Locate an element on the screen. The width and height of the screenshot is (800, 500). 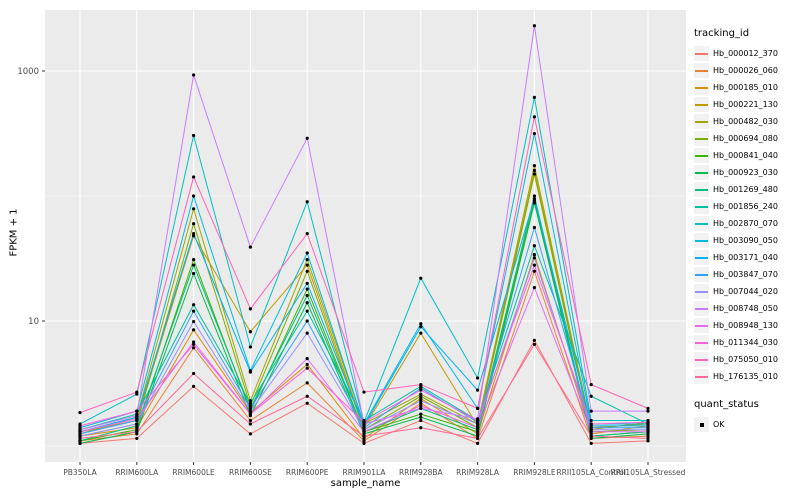
x-tick-label: RRIM600LE is located at coordinates (193, 472).